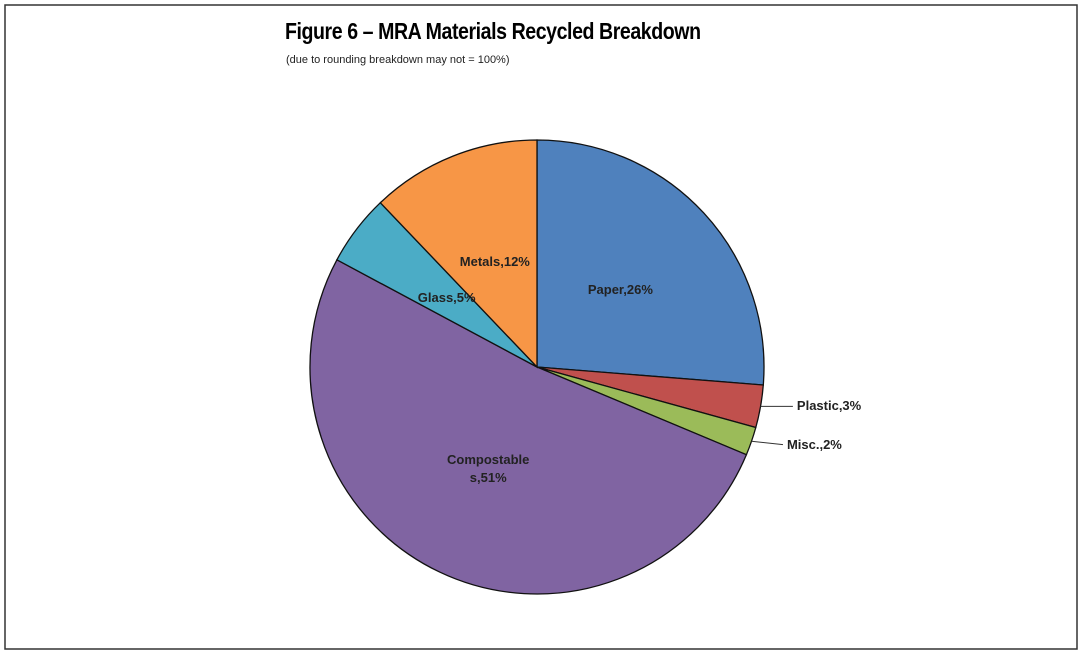  What do you see at coordinates (494, 261) in the screenshot?
I see `data-label: Metals,12%` at bounding box center [494, 261].